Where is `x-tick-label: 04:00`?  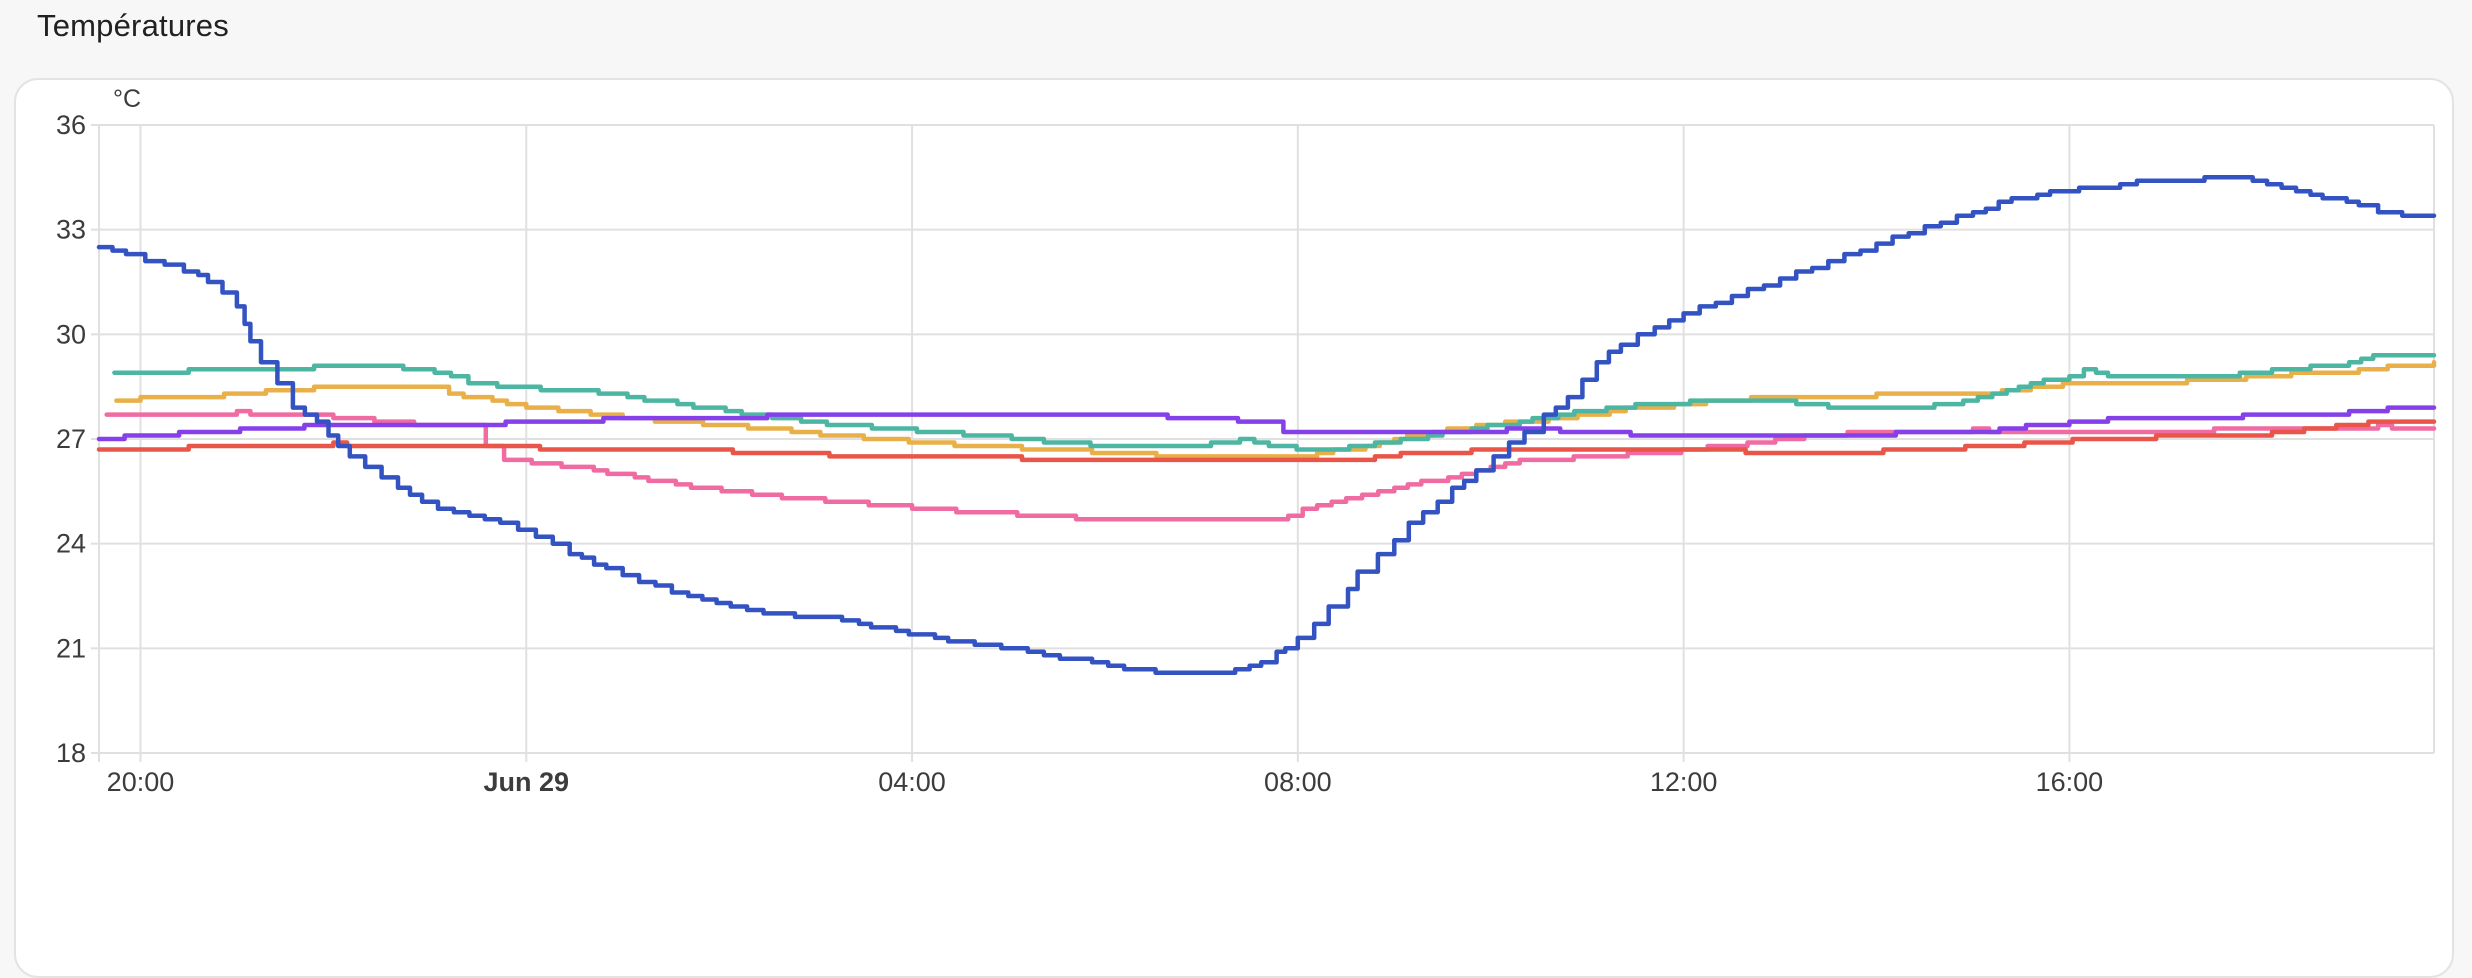 x-tick-label: 04:00 is located at coordinates (912, 782).